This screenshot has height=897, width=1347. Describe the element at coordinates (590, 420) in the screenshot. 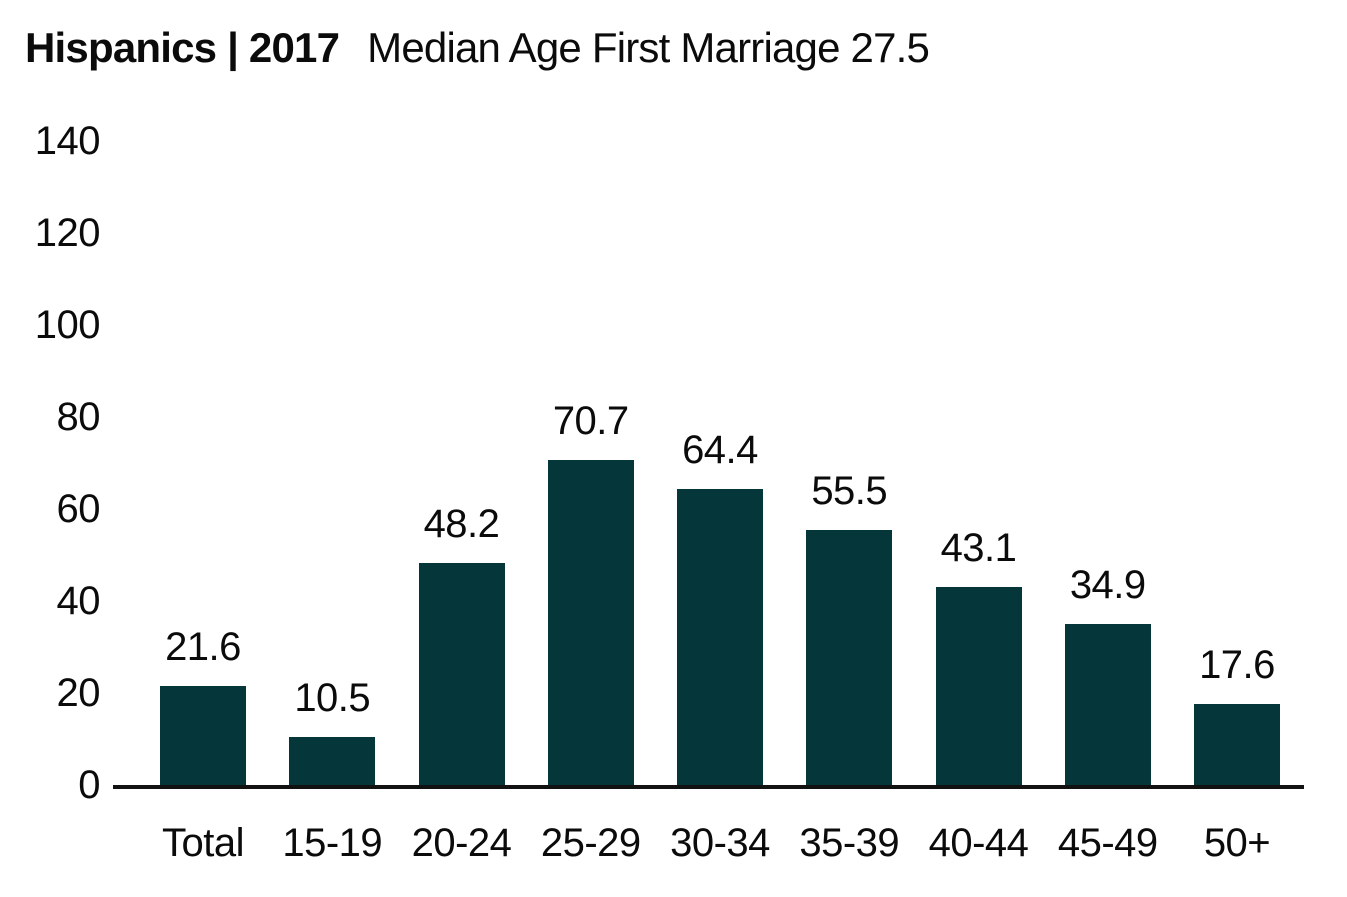

I see `bar-value-label: 70.7` at that location.